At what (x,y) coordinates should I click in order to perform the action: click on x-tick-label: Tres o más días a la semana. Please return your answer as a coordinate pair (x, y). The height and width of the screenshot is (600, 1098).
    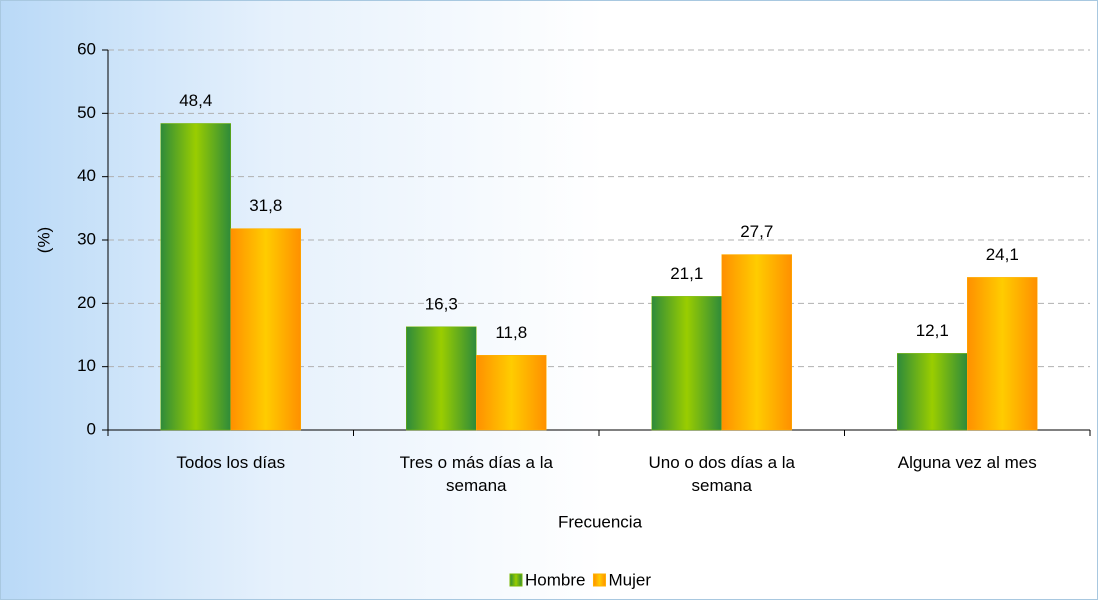
    Looking at the image, I should click on (476, 474).